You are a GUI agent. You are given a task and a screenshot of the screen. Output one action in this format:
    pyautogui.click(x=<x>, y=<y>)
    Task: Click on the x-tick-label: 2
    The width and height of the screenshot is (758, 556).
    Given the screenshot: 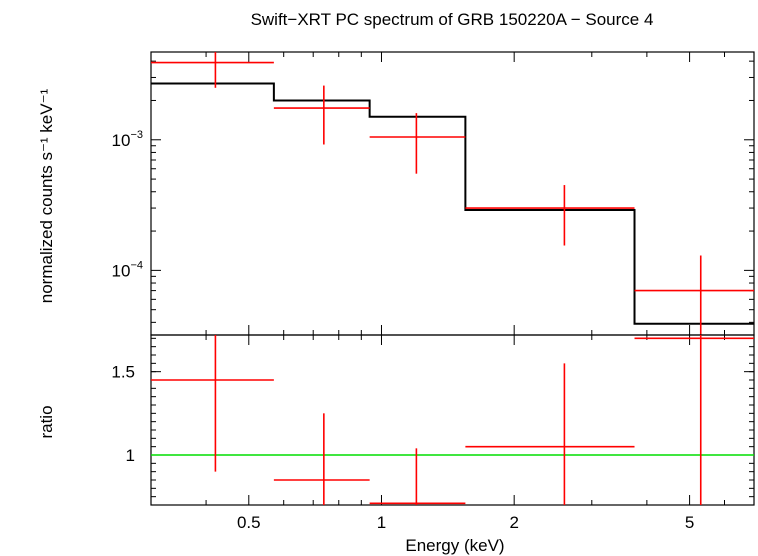 What is the action you would take?
    pyautogui.click(x=513, y=522)
    